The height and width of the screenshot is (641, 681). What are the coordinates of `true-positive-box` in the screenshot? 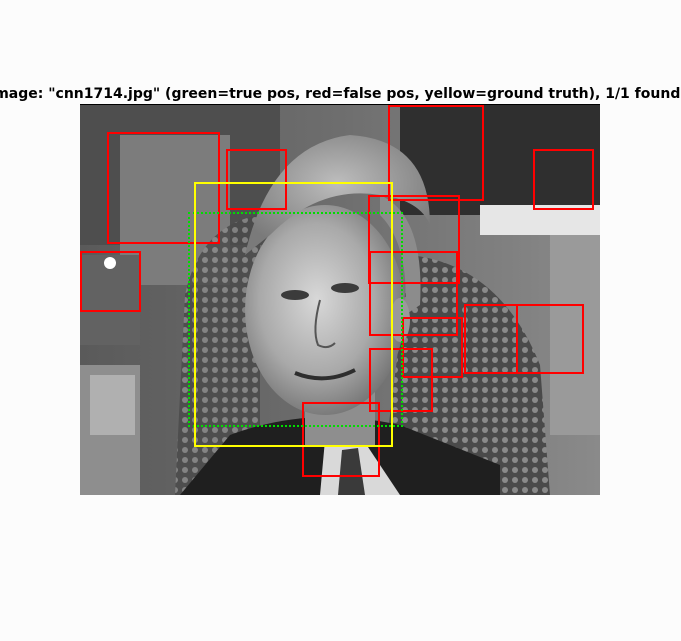 It's located at (295, 319).